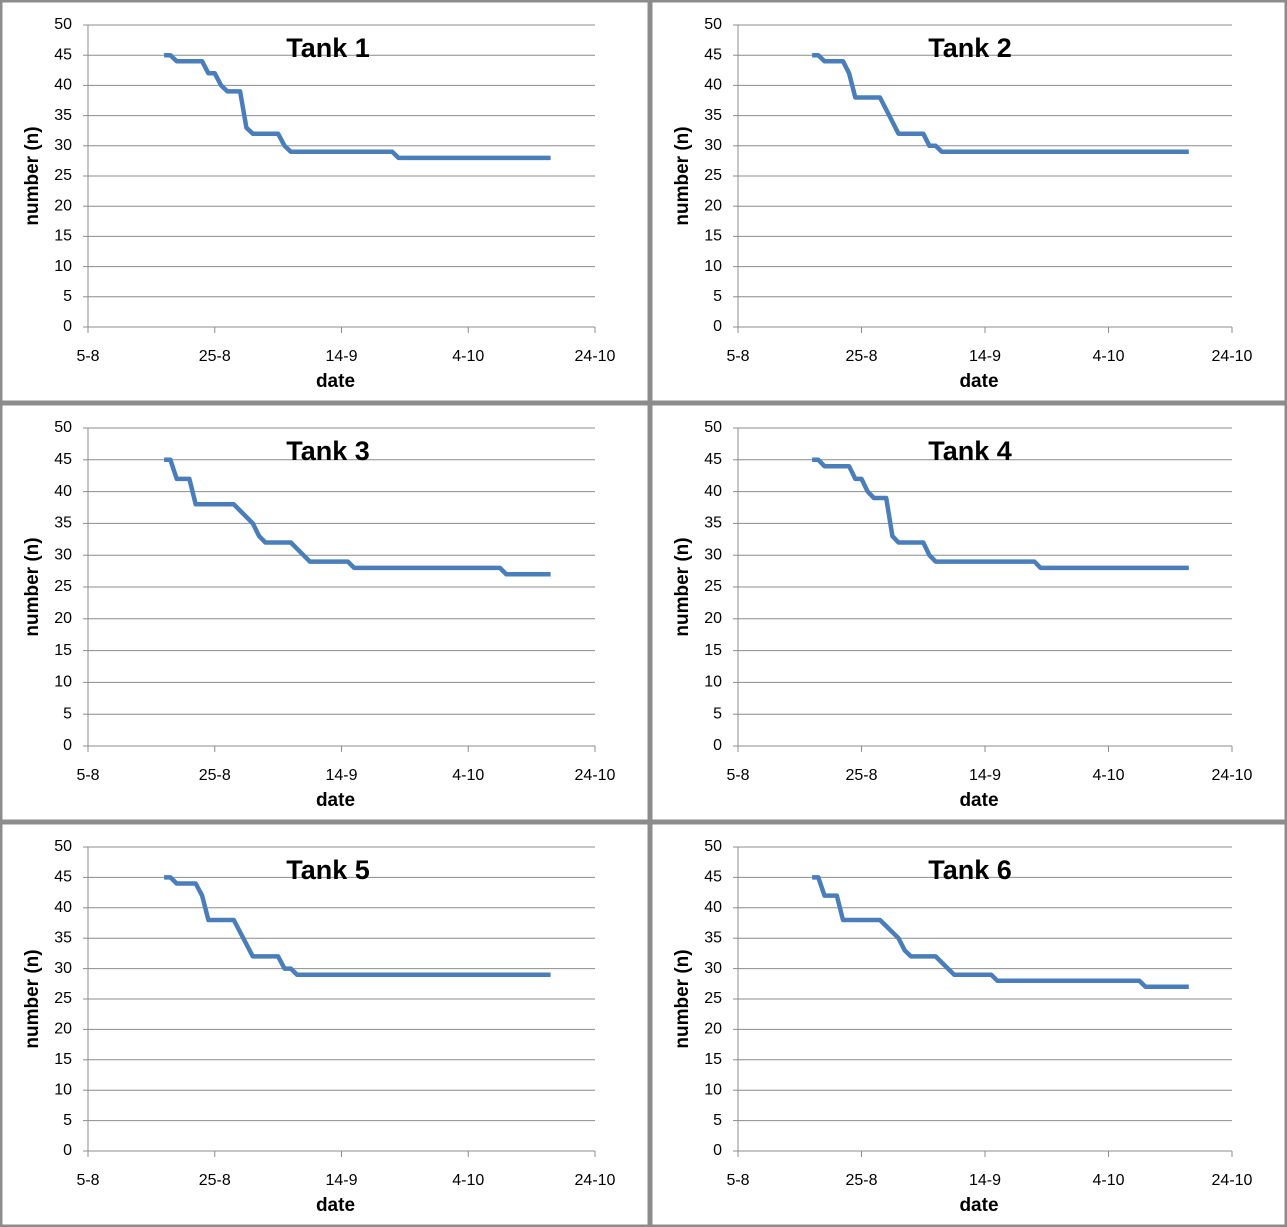 Image resolution: width=1287 pixels, height=1227 pixels. I want to click on chart-title: Tank 1, so click(328, 48).